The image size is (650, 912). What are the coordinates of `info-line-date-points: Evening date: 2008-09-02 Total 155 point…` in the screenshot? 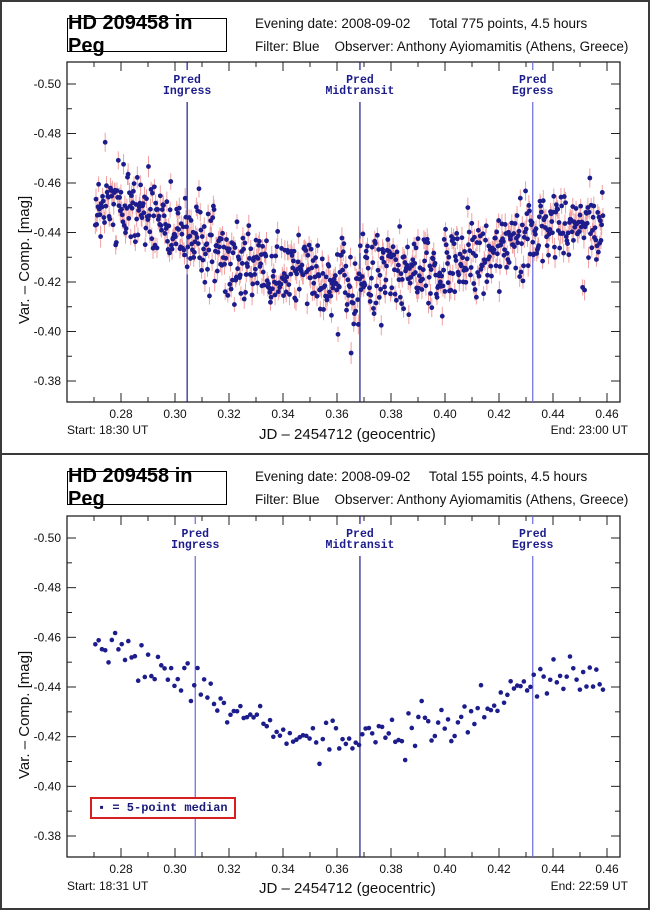 It's located at (421, 476).